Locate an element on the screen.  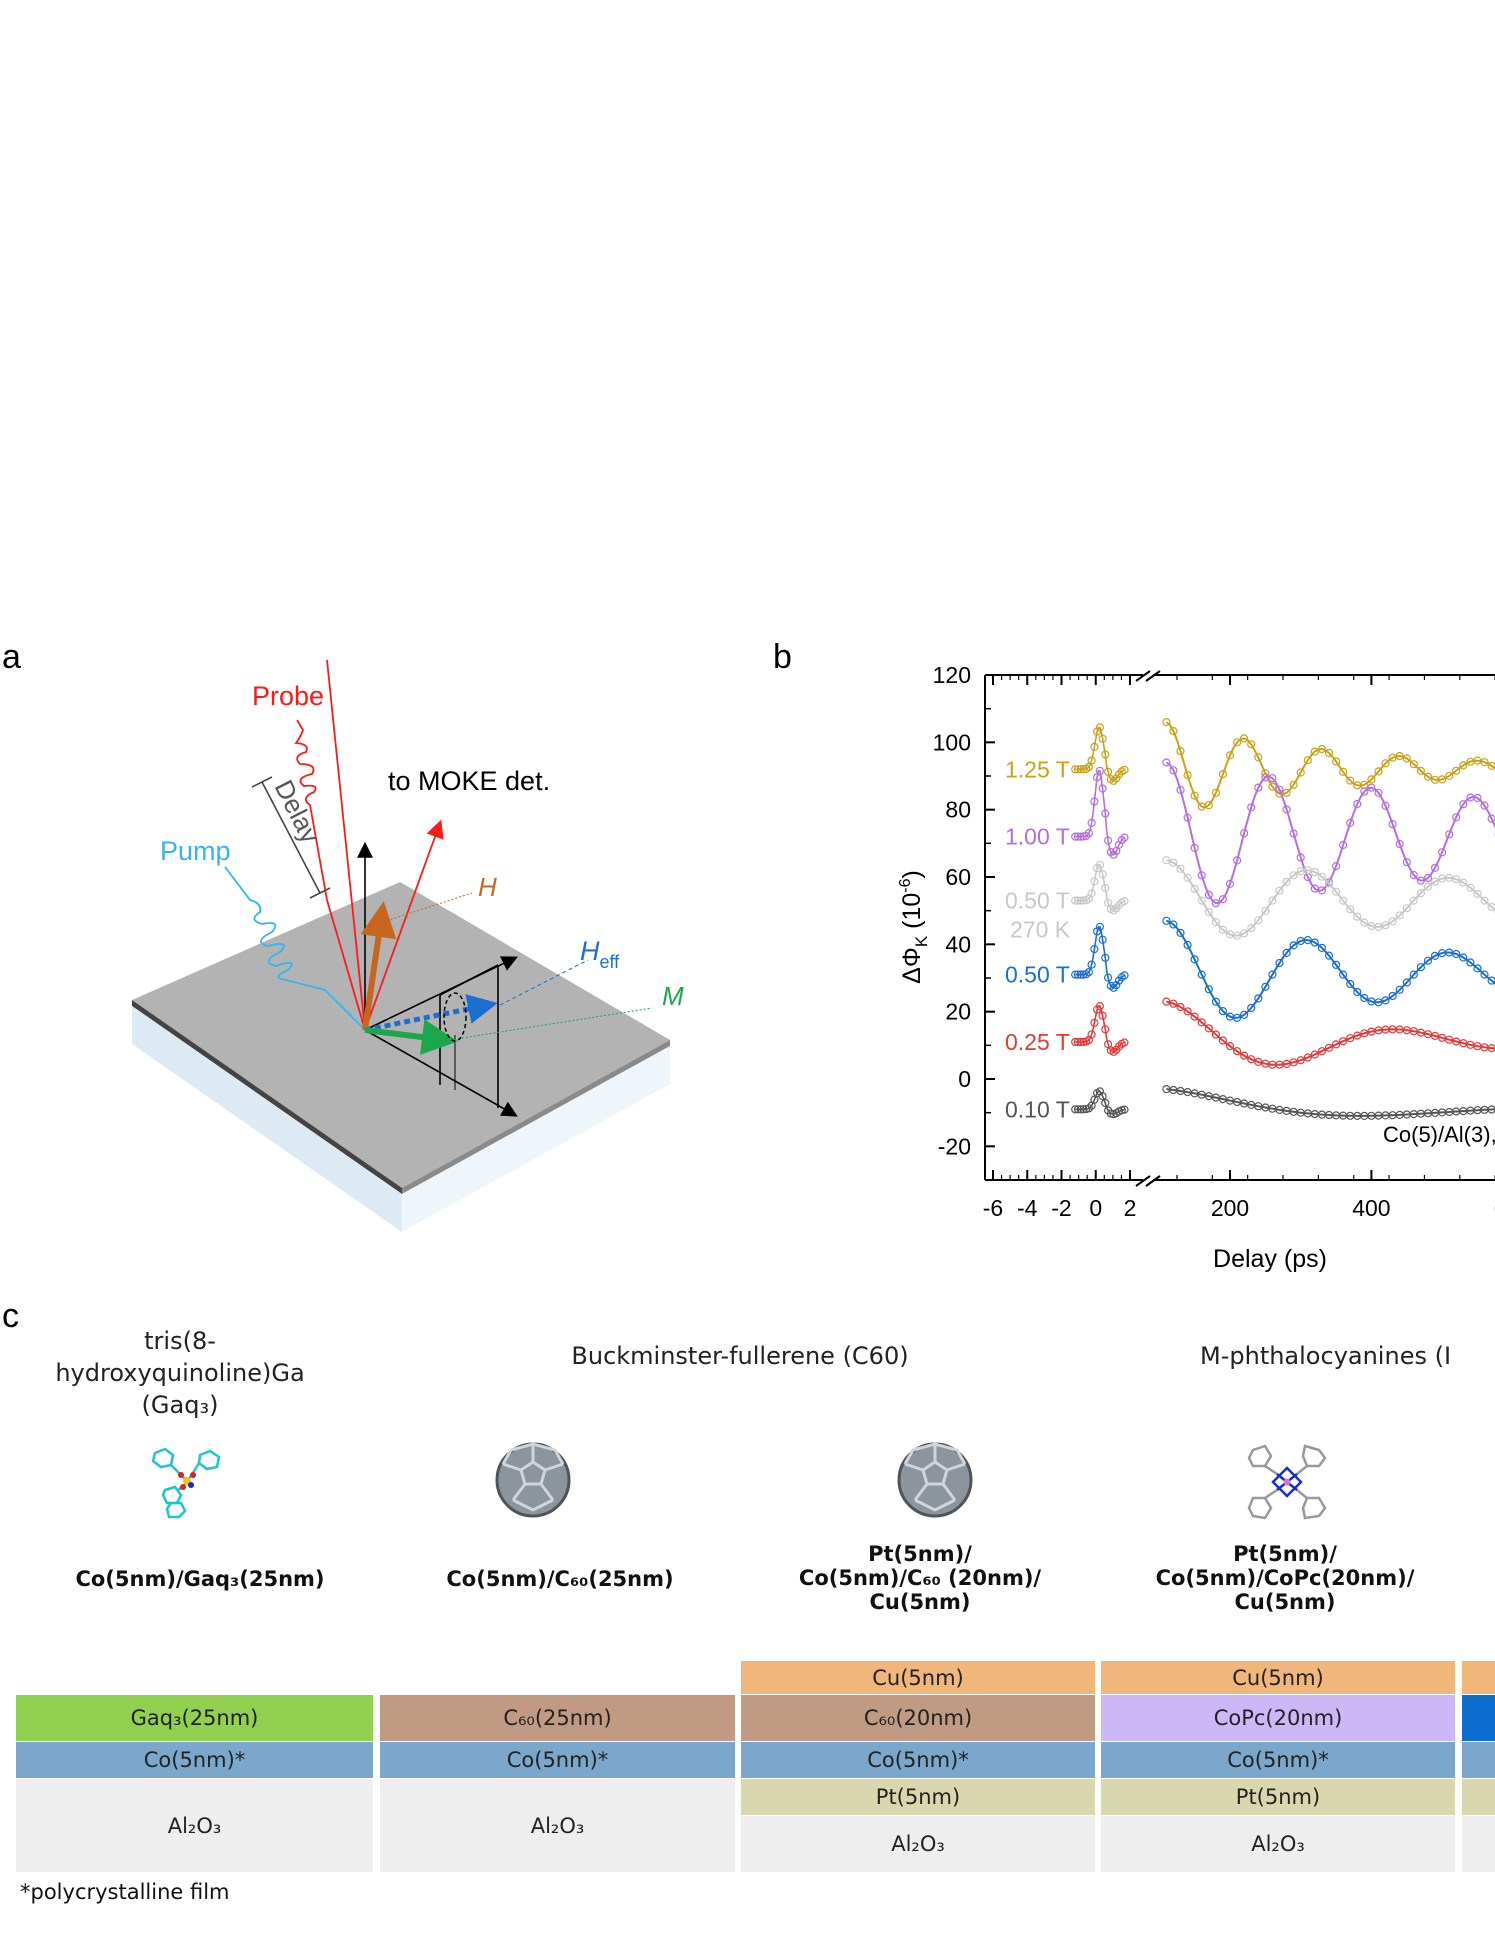
stack-label-1: Co(5nm)/Gaq₃(25nm) is located at coordinates (200, 1579).